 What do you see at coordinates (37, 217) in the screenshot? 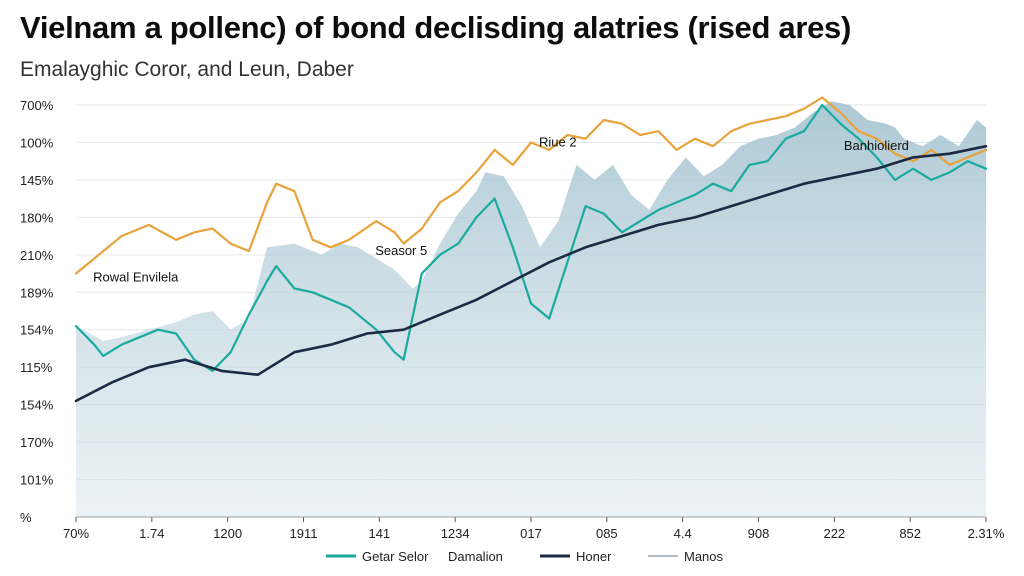
I see `y-tick-label: 180%` at bounding box center [37, 217].